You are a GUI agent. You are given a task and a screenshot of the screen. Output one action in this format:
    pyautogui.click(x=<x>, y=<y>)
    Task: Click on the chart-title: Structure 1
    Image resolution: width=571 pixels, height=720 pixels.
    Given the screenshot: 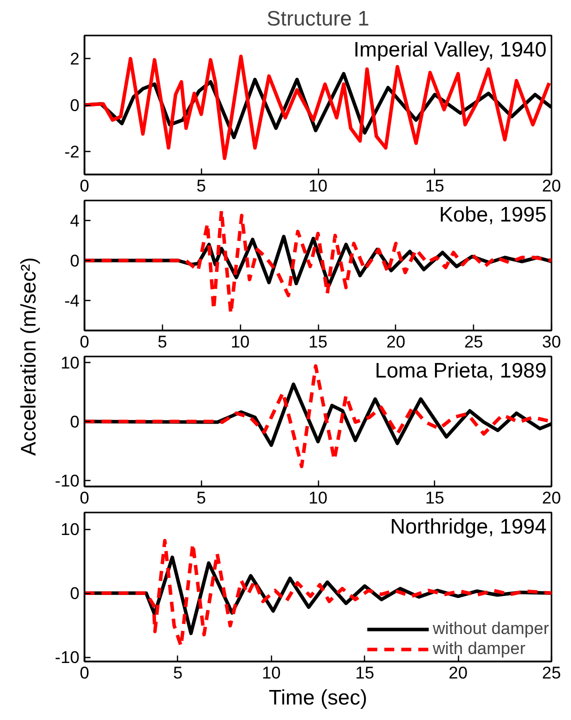 What is the action you would take?
    pyautogui.click(x=318, y=19)
    